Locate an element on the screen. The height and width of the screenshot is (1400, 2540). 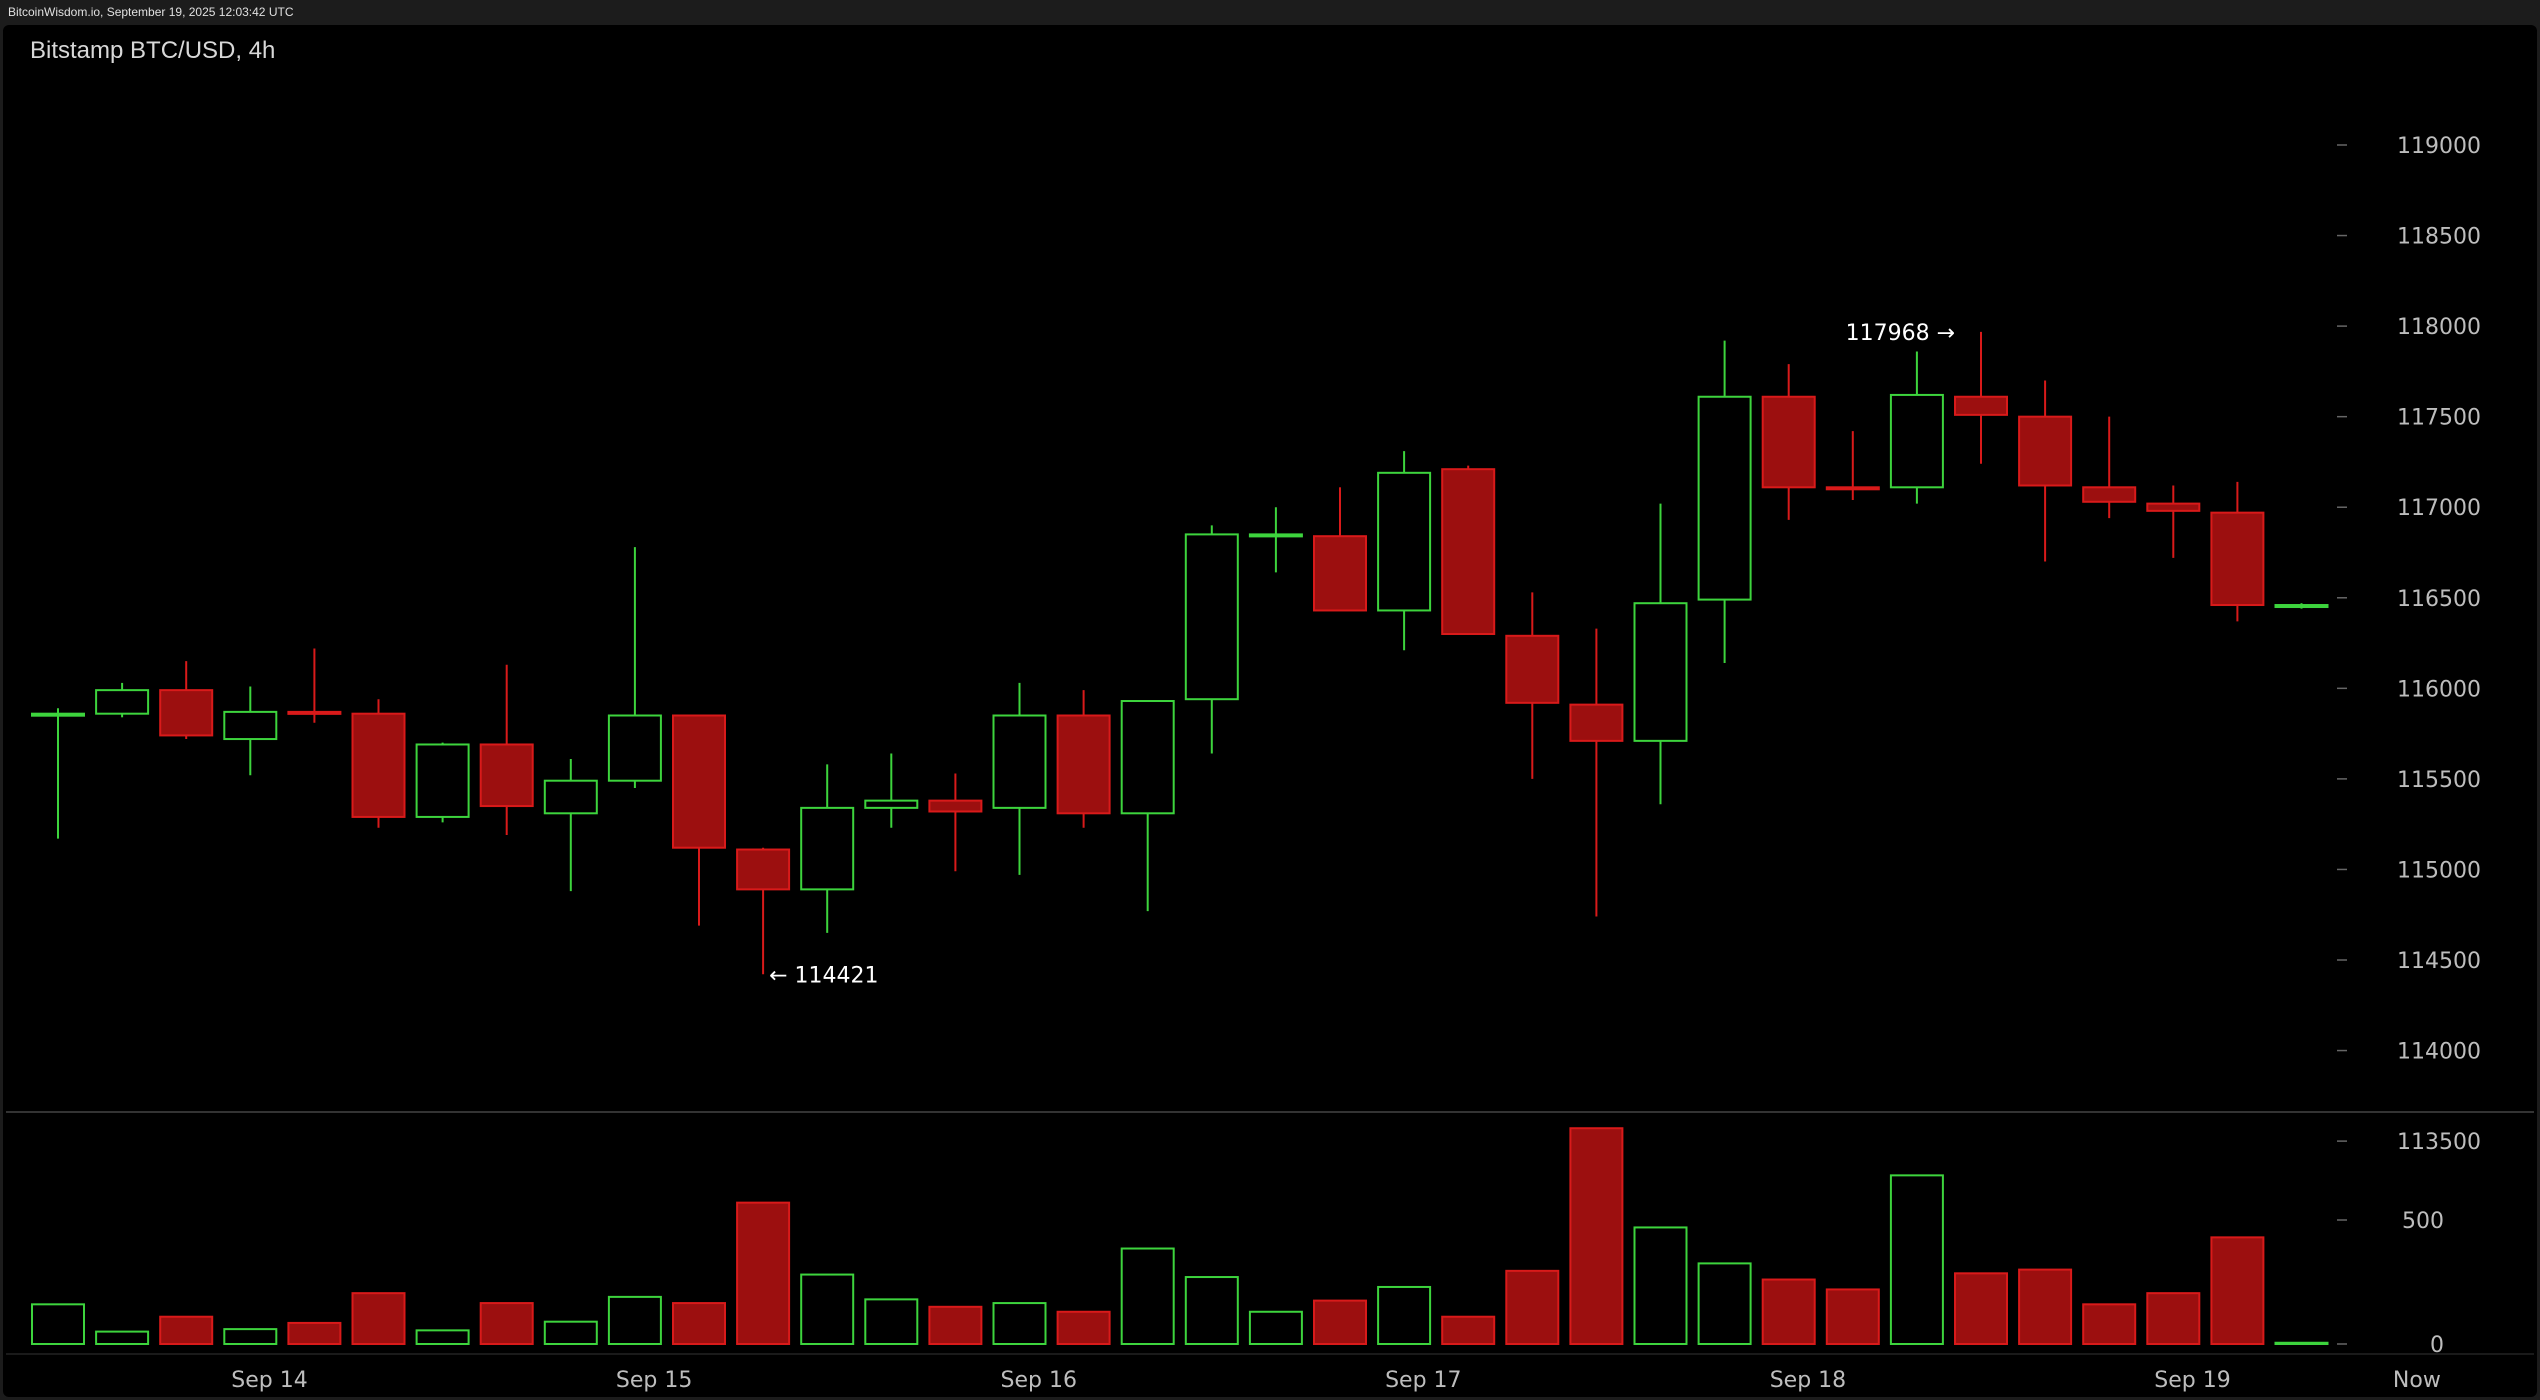
price-tick-label: 114000 is located at coordinates (2439, 1052).